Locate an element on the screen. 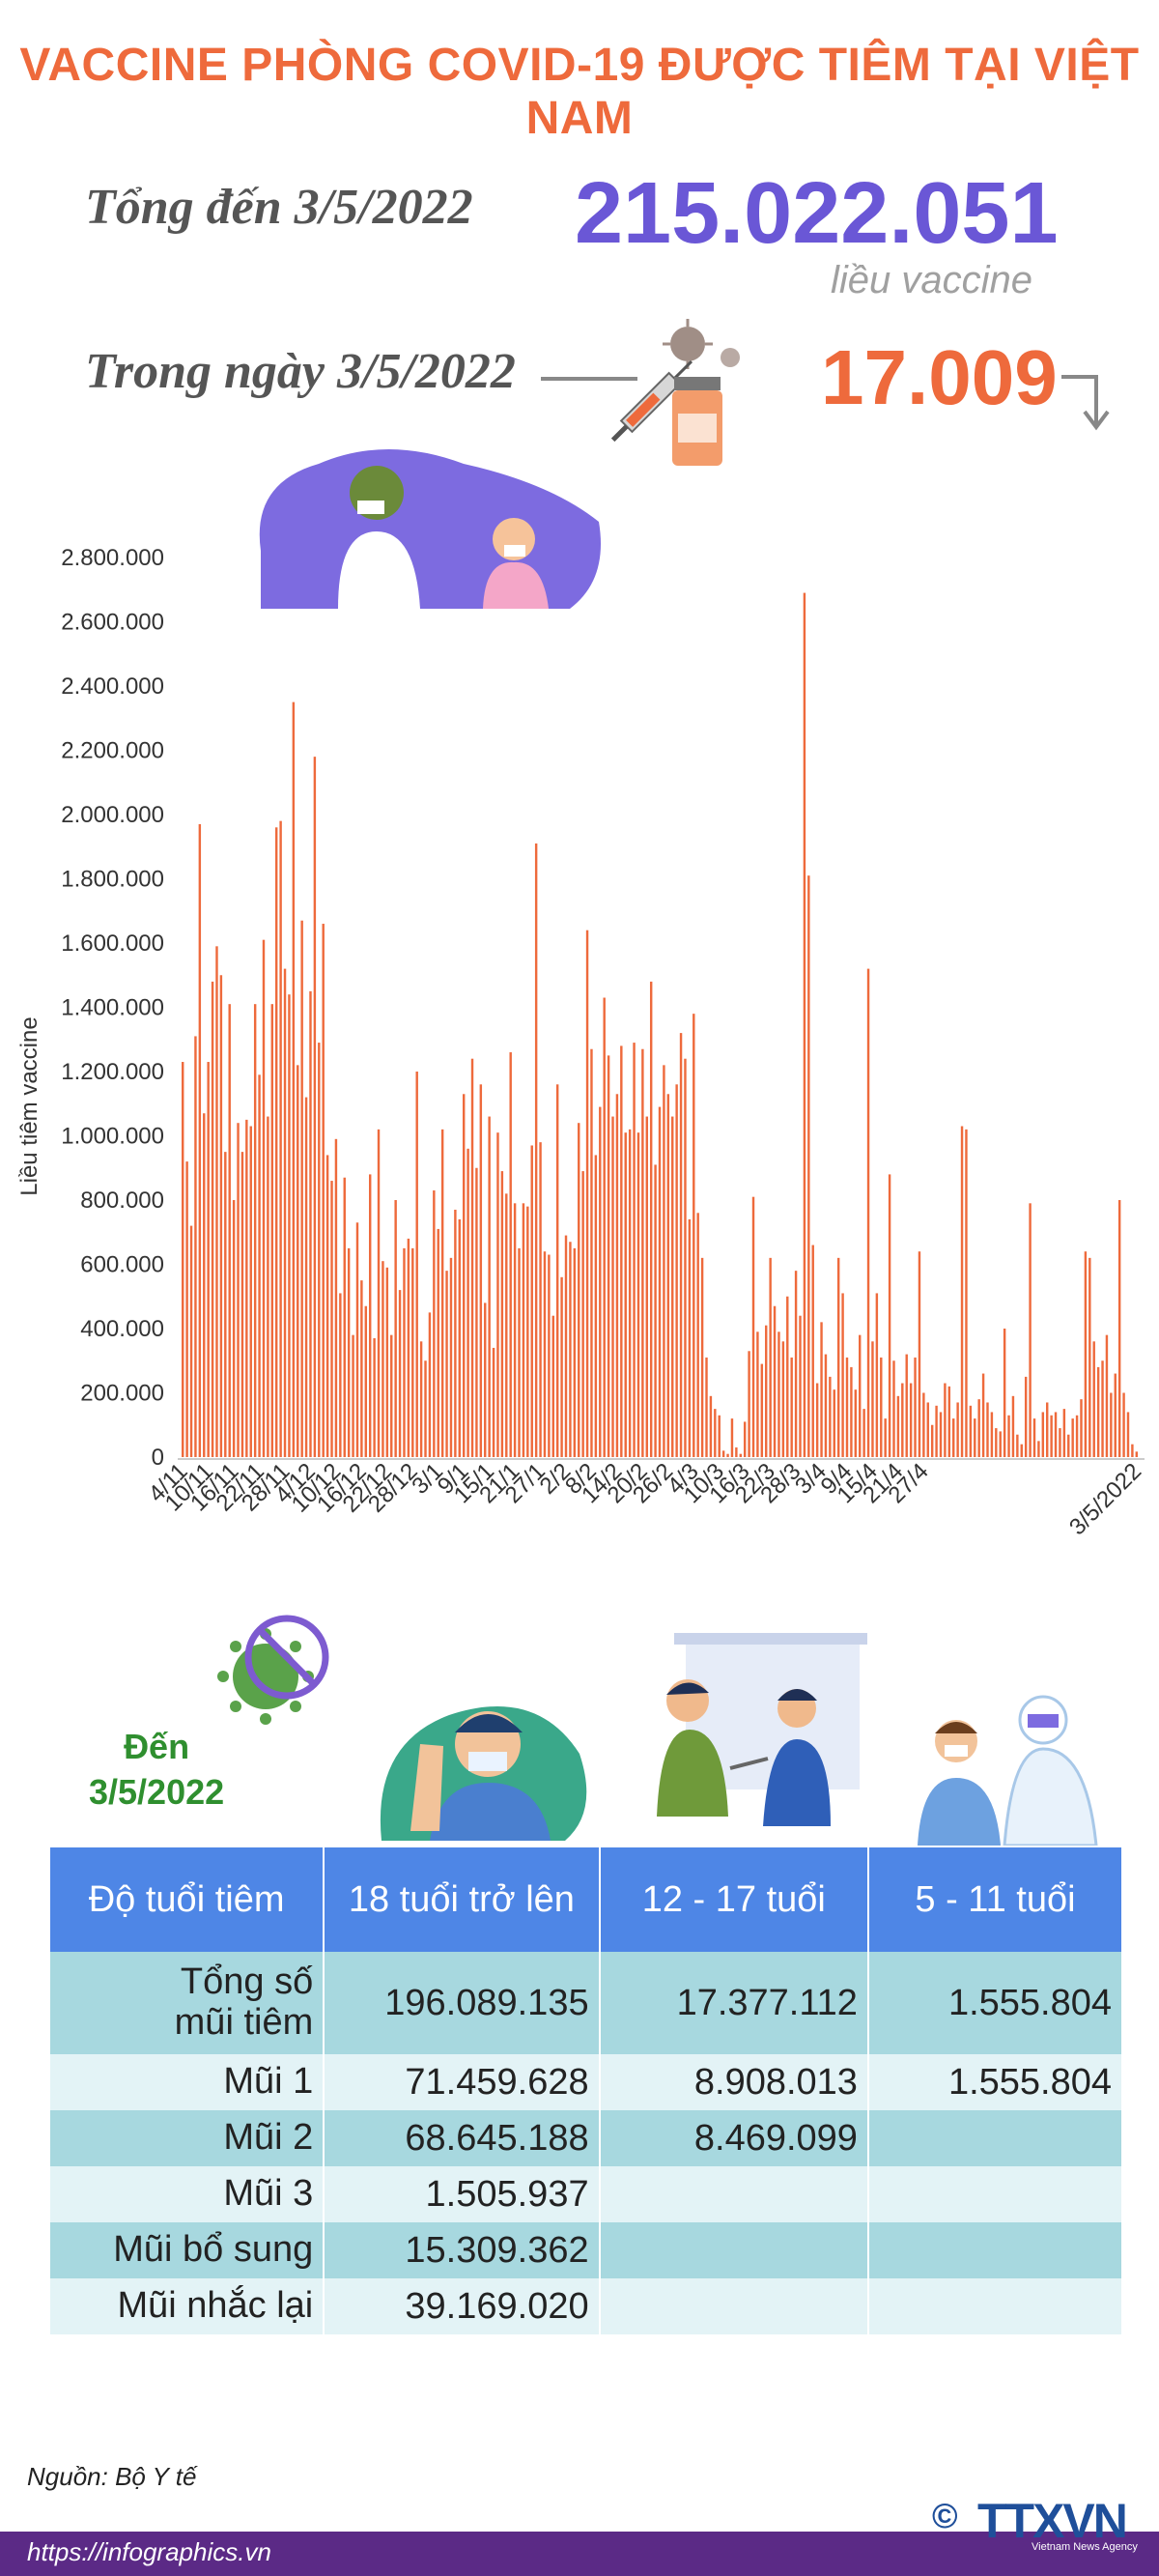 The image size is (1159, 2576). y-tick-label: 600.000 is located at coordinates (122, 1265).